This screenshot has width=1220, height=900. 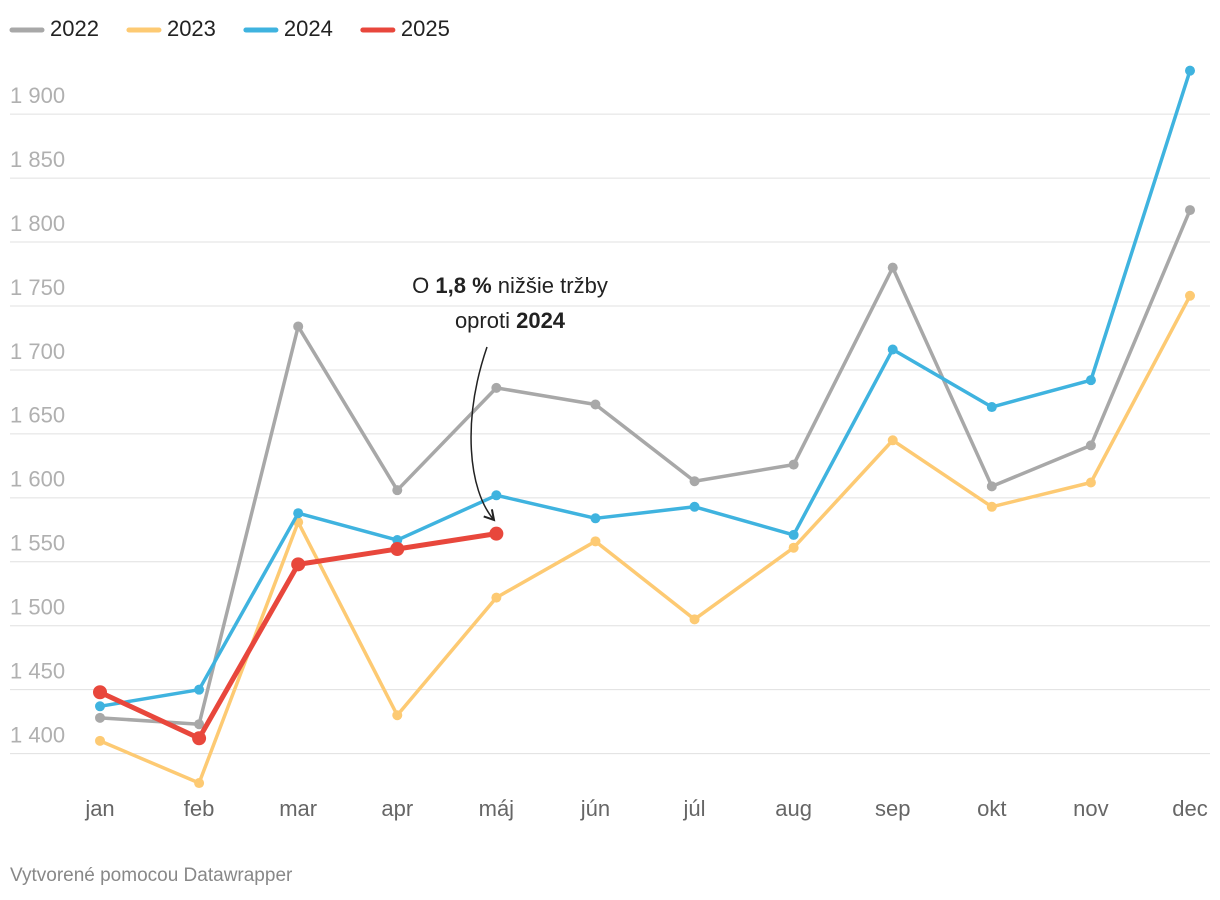 What do you see at coordinates (37, 287) in the screenshot?
I see `y-tick-label: 1 750` at bounding box center [37, 287].